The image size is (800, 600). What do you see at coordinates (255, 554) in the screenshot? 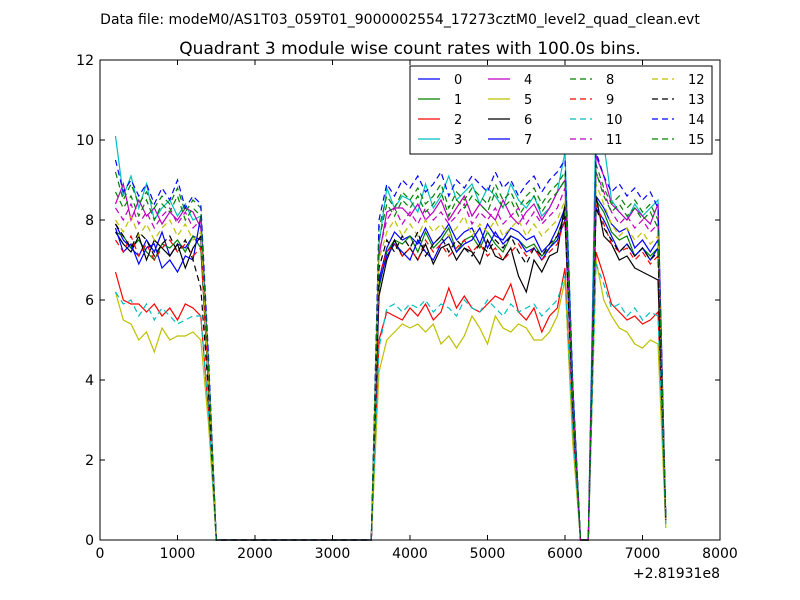
I see `x-tick-label: 2000` at bounding box center [255, 554].